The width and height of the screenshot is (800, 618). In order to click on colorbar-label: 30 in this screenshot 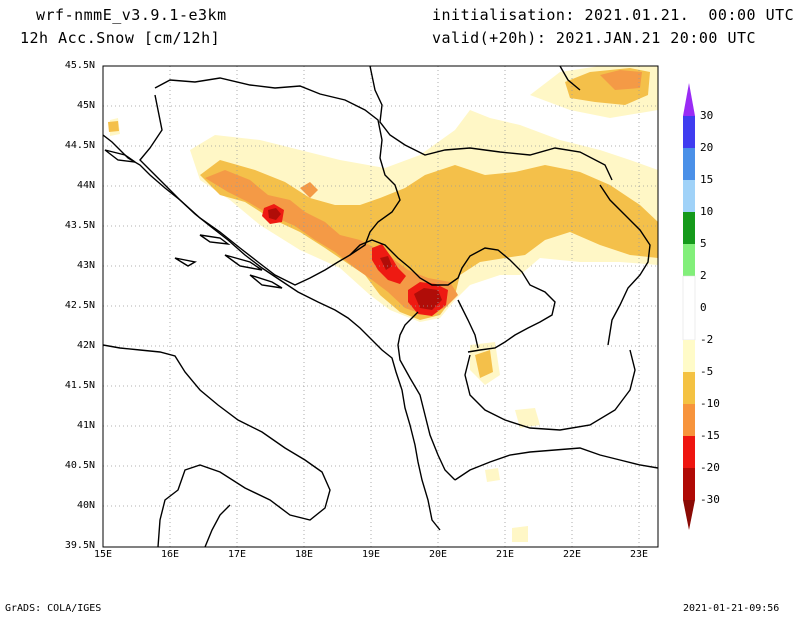, I will do `click(707, 115)`.